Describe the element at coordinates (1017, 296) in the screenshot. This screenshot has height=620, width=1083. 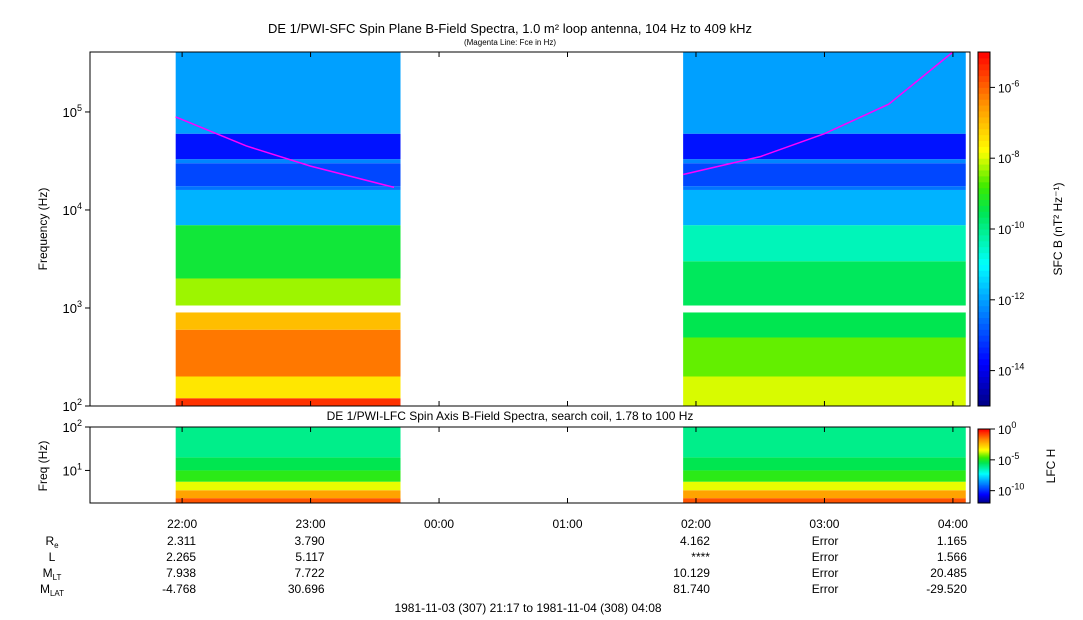
I see `colorbar-tick-exp: -12` at that location.